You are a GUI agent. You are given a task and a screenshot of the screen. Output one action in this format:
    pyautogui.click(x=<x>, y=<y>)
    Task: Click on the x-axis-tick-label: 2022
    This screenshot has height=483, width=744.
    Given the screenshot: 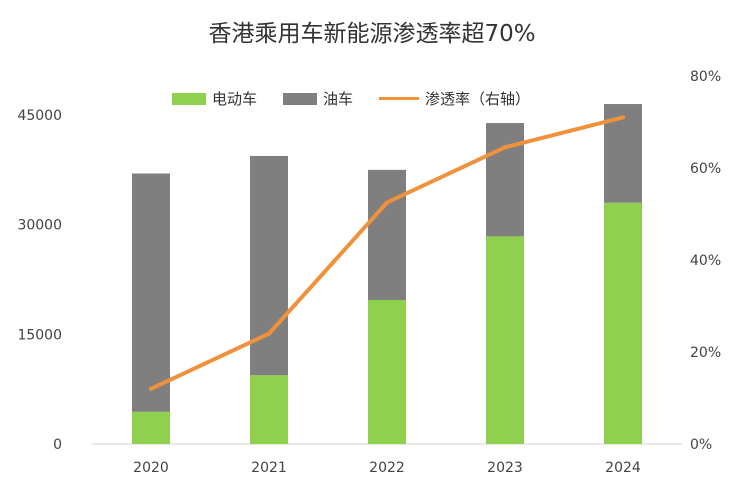 What is the action you would take?
    pyautogui.click(x=387, y=468)
    